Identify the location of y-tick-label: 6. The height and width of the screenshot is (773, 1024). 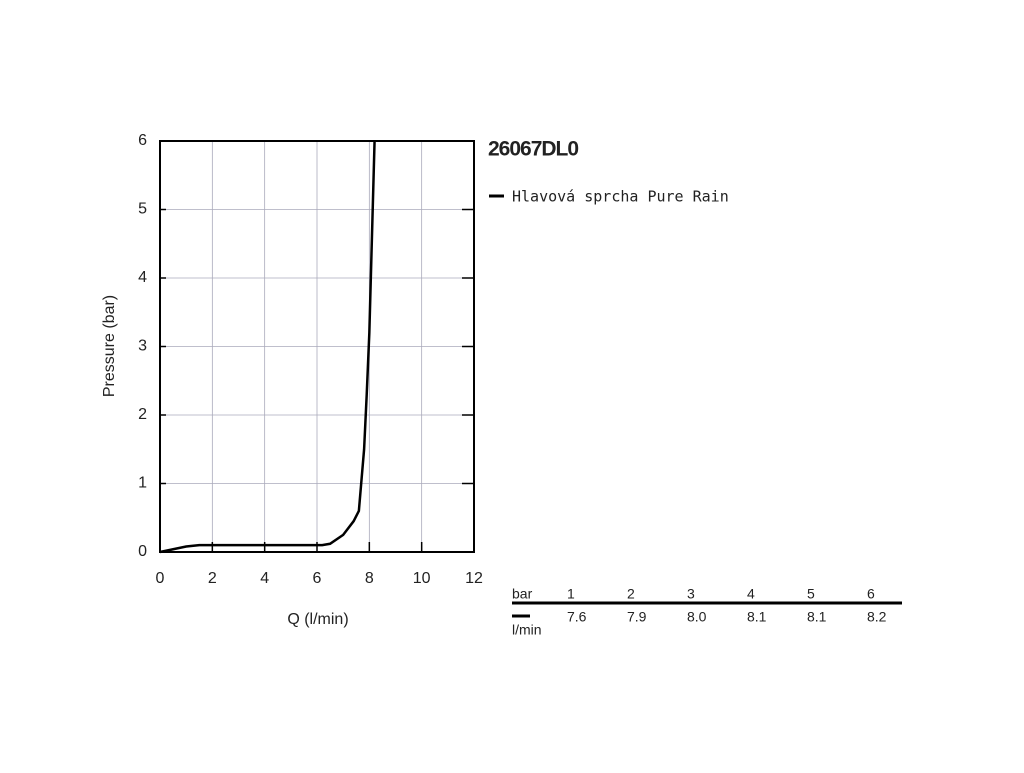
(142, 140).